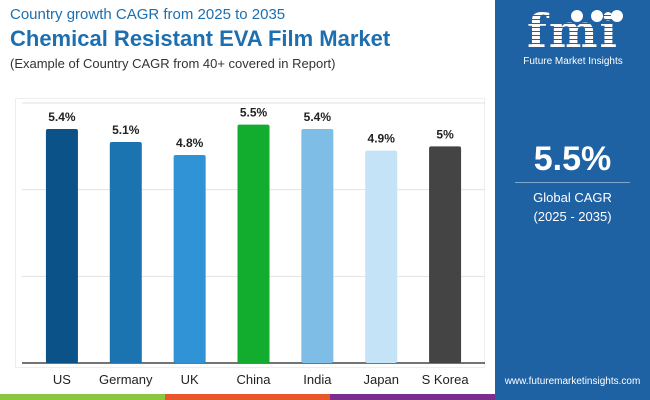 The width and height of the screenshot is (650, 400). Describe the element at coordinates (61, 246) in the screenshot. I see `bar-us` at that location.